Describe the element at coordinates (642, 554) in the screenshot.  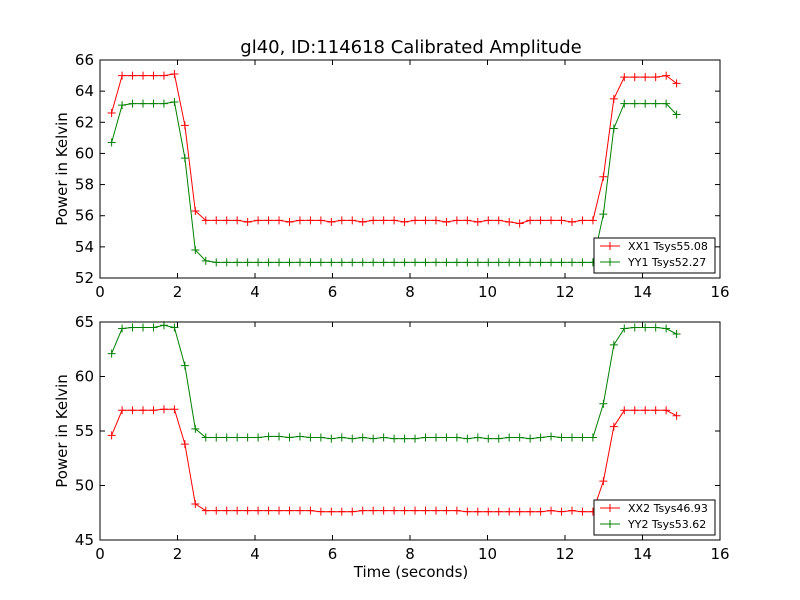
I see `bottom-x-tick-label: 14` at that location.